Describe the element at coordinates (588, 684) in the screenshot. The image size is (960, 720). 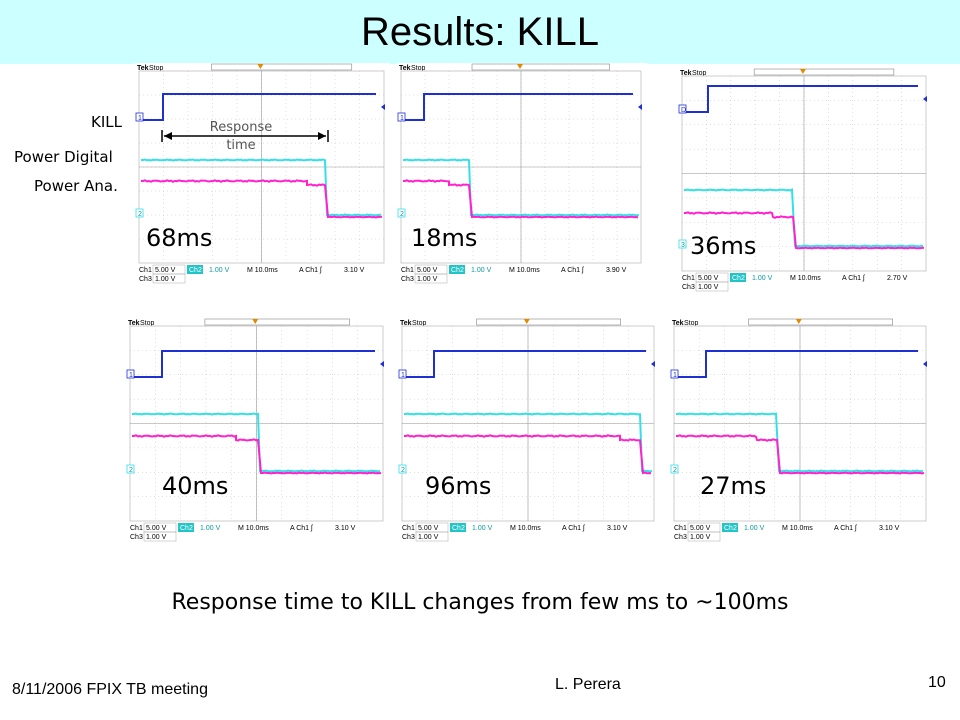
I see `footer-author: L. Perera` at that location.